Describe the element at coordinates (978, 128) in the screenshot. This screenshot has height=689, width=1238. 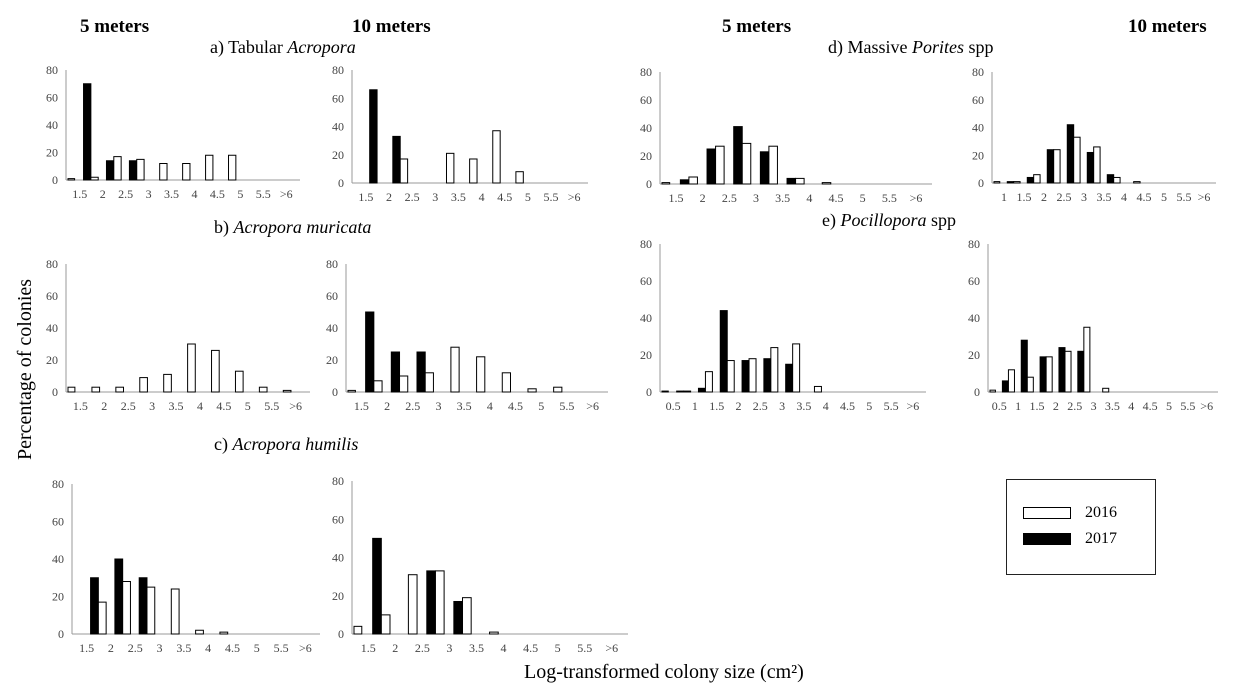
I see `y-tick-label: 40` at that location.